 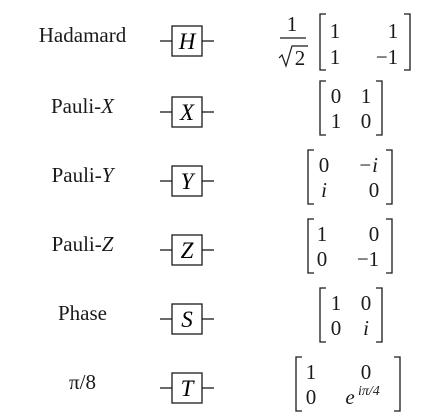 I want to click on gate-letter: X, so click(x=187, y=112).